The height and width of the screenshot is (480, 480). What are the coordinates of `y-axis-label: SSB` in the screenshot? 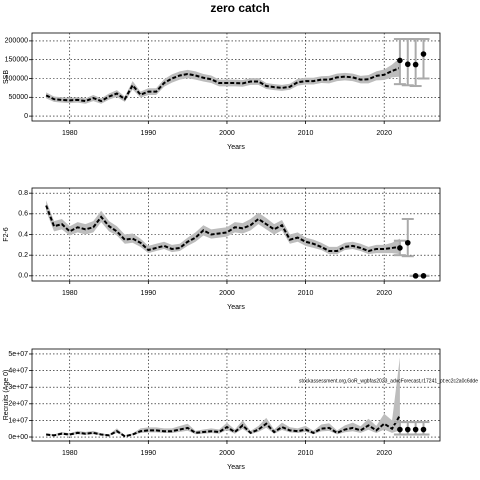 It's located at (6, 77).